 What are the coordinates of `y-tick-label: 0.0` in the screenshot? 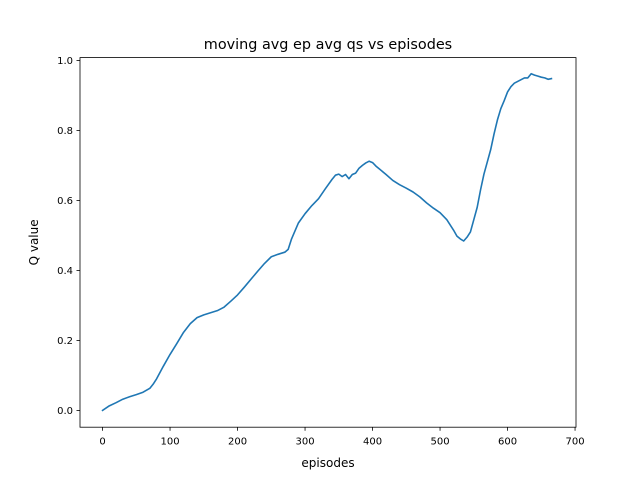 It's located at (65, 411).